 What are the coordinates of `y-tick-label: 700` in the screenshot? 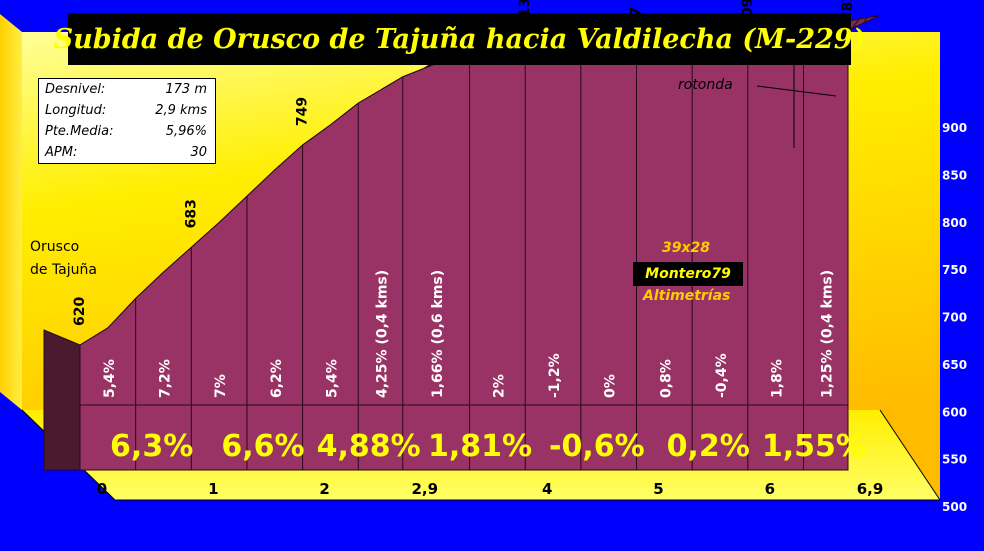 It's located at (954, 318).